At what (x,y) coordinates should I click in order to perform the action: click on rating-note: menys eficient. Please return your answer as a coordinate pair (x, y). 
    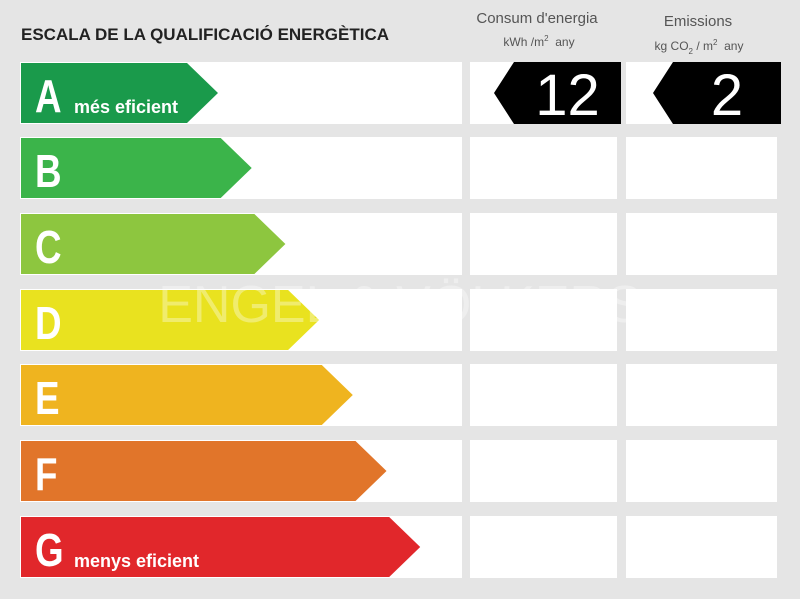
    Looking at the image, I should click on (136, 561).